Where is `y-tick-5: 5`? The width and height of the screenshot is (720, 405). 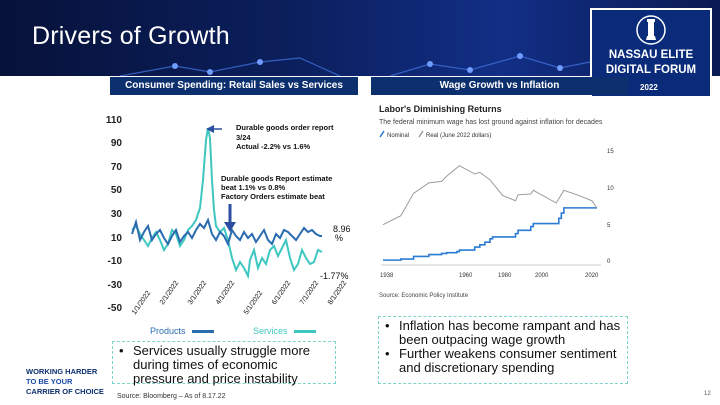
y-tick-5: 5 is located at coordinates (609, 226).